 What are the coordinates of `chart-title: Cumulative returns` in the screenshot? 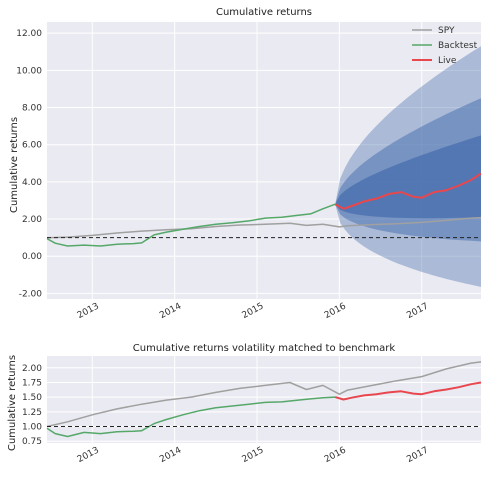 It's located at (264, 12).